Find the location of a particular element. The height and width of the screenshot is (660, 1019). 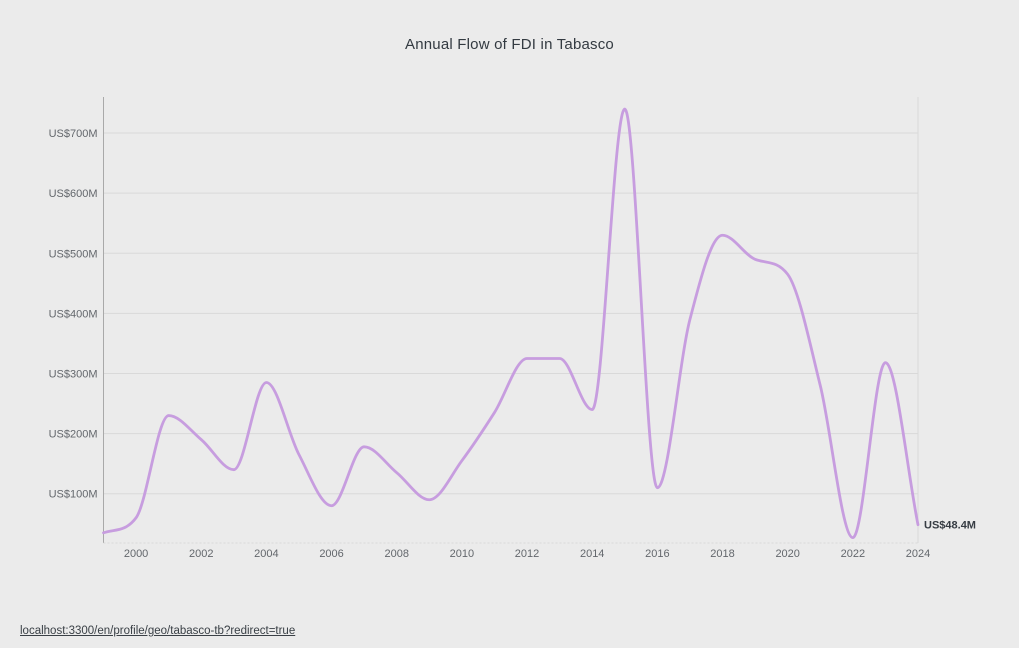

x-tick-label: 2002 is located at coordinates (201, 554).